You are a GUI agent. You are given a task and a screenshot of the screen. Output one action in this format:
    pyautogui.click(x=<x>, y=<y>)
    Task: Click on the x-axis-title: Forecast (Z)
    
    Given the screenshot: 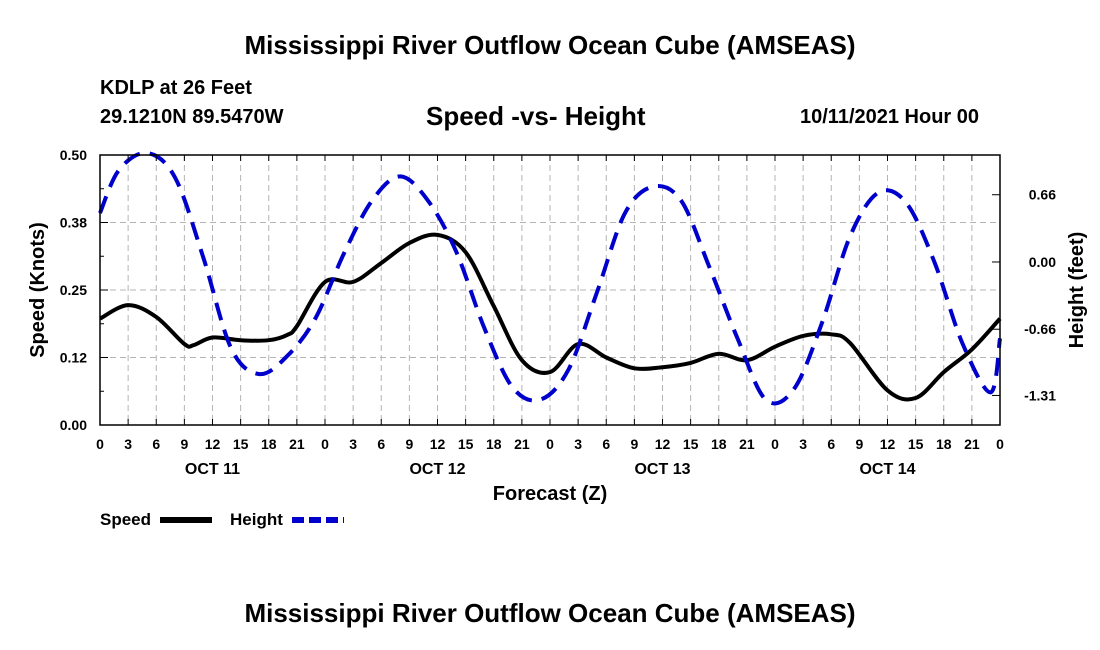 What is the action you would take?
    pyautogui.click(x=550, y=494)
    